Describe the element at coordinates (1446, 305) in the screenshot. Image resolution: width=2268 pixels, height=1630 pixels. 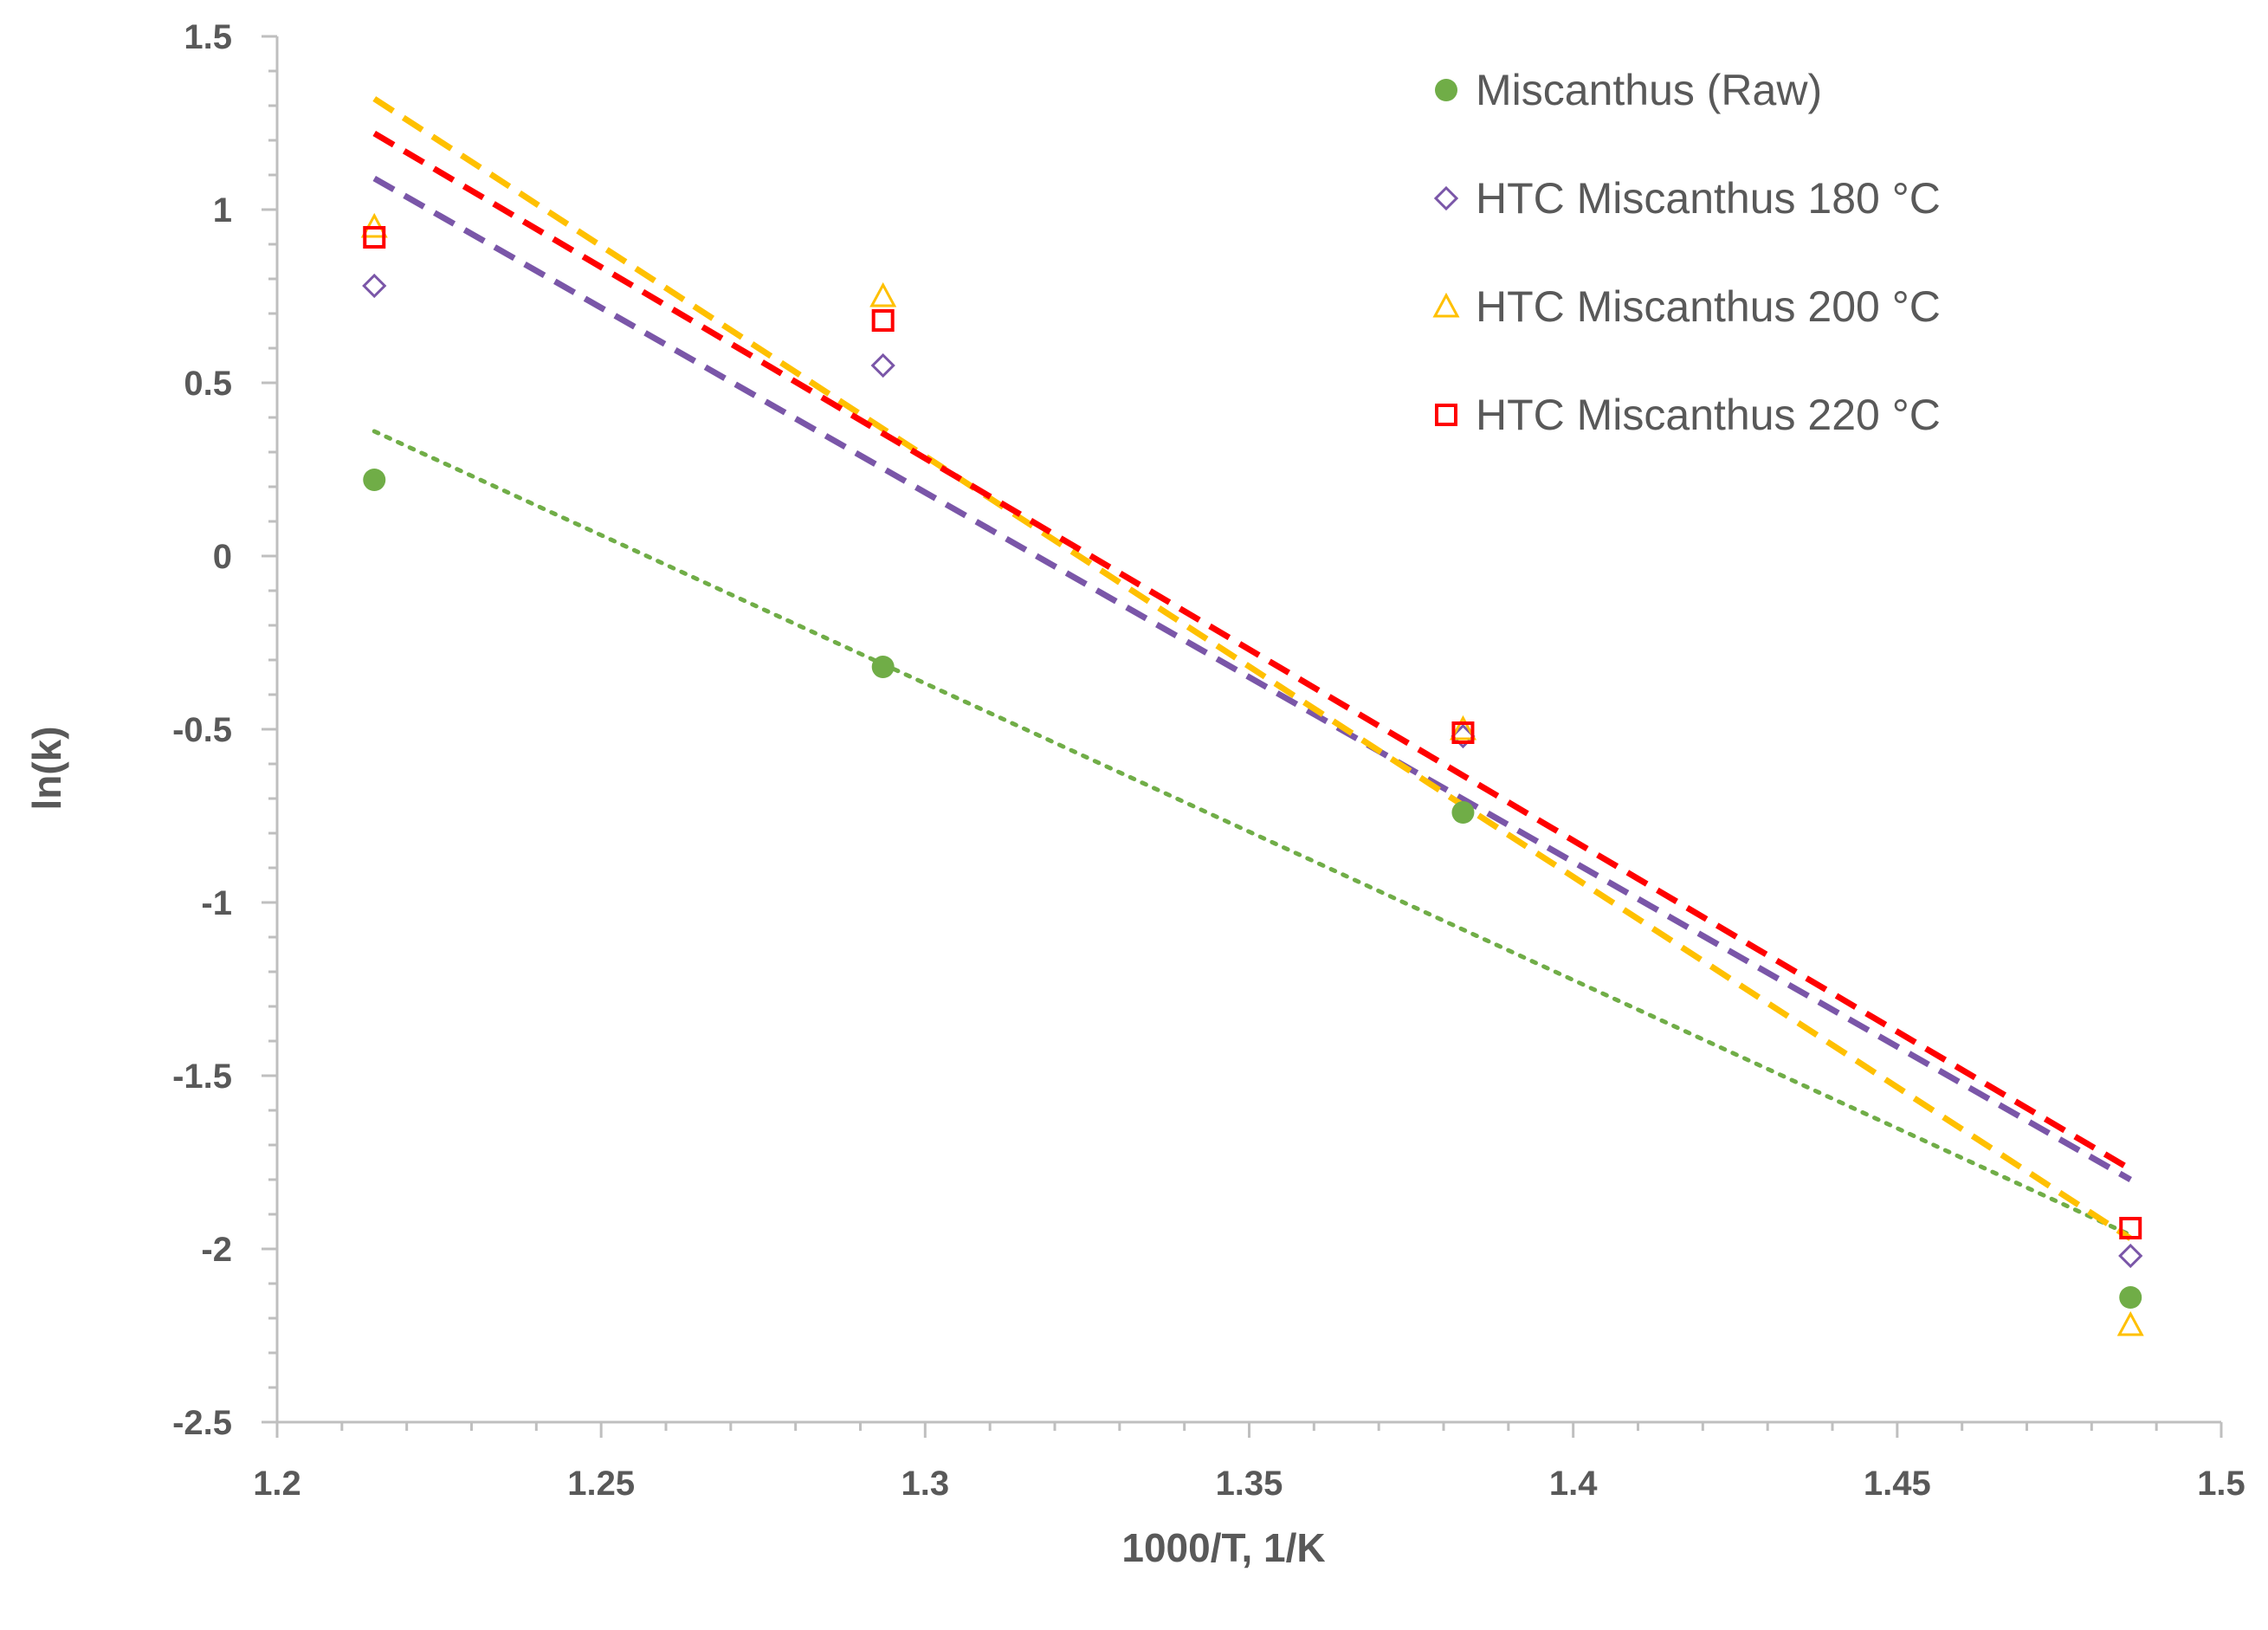
I see `legend-marker-htc-miscanthus-200-c` at that location.